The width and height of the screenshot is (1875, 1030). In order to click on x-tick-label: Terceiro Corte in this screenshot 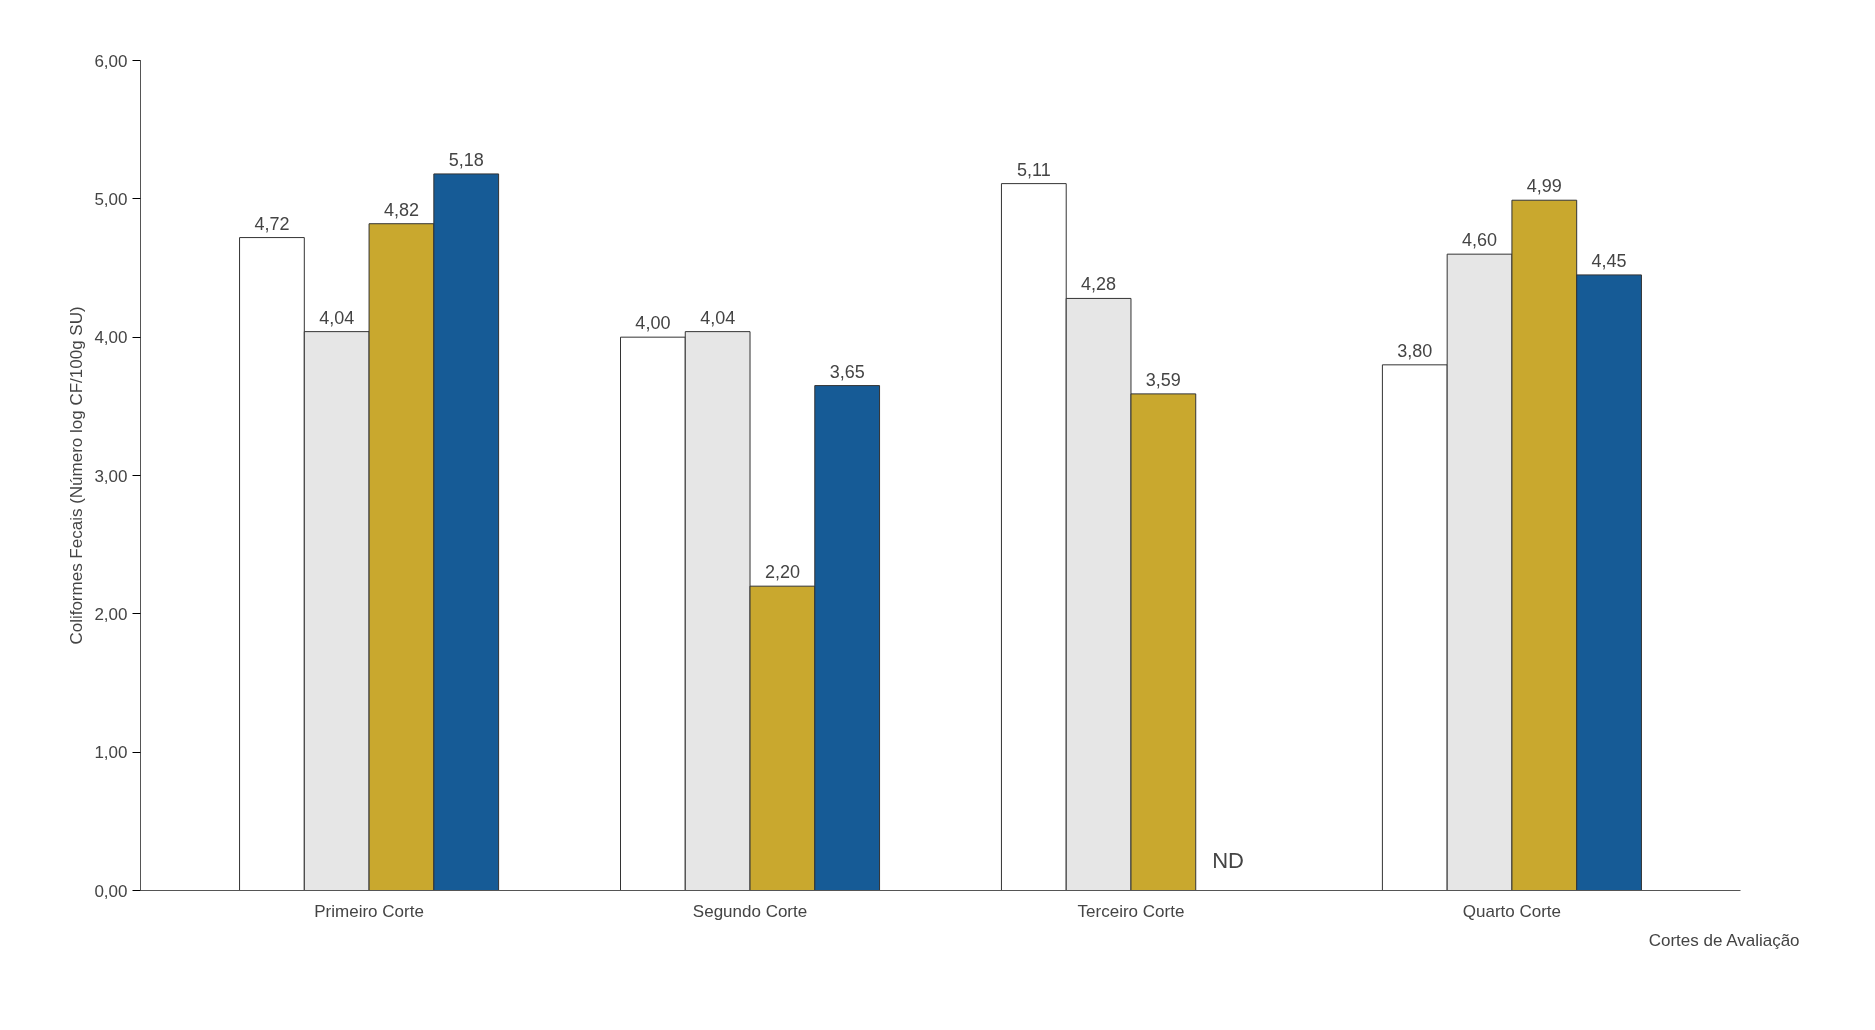, I will do `click(1131, 911)`.